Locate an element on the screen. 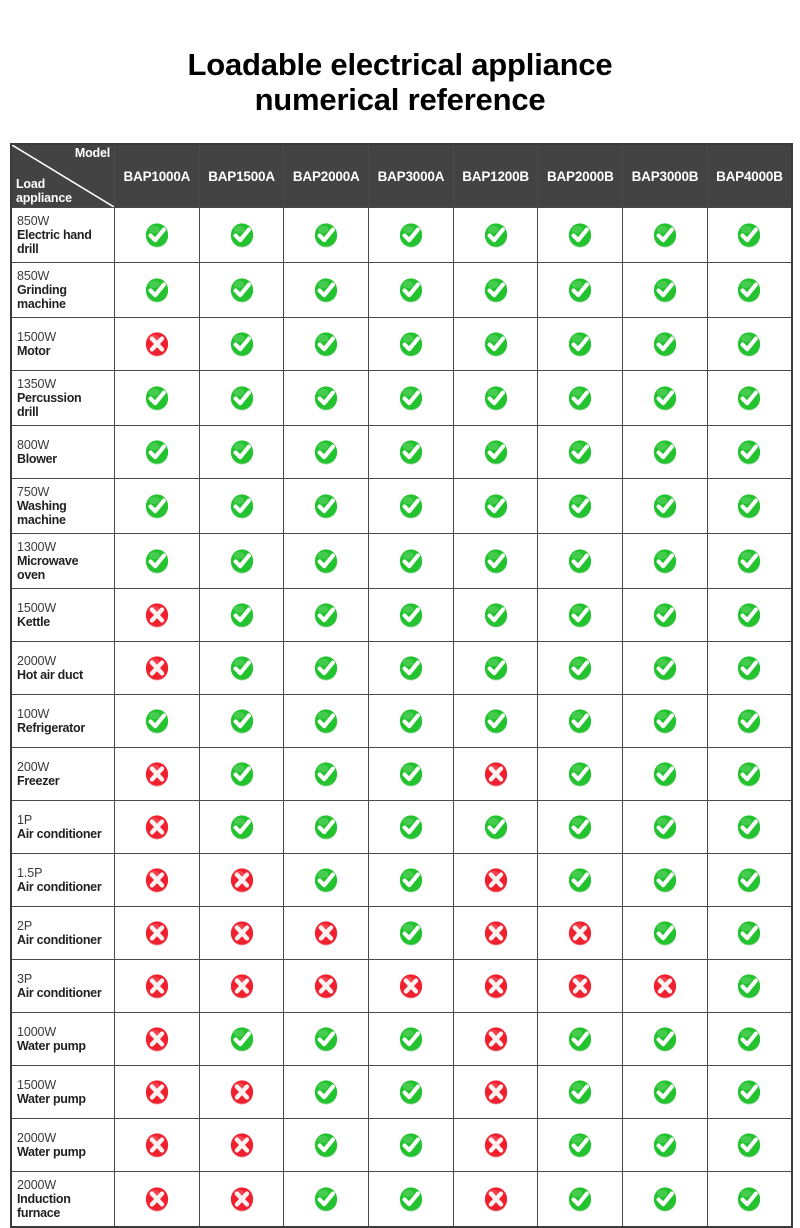  row-appliance-name: furnace is located at coordinates (39, 1213).